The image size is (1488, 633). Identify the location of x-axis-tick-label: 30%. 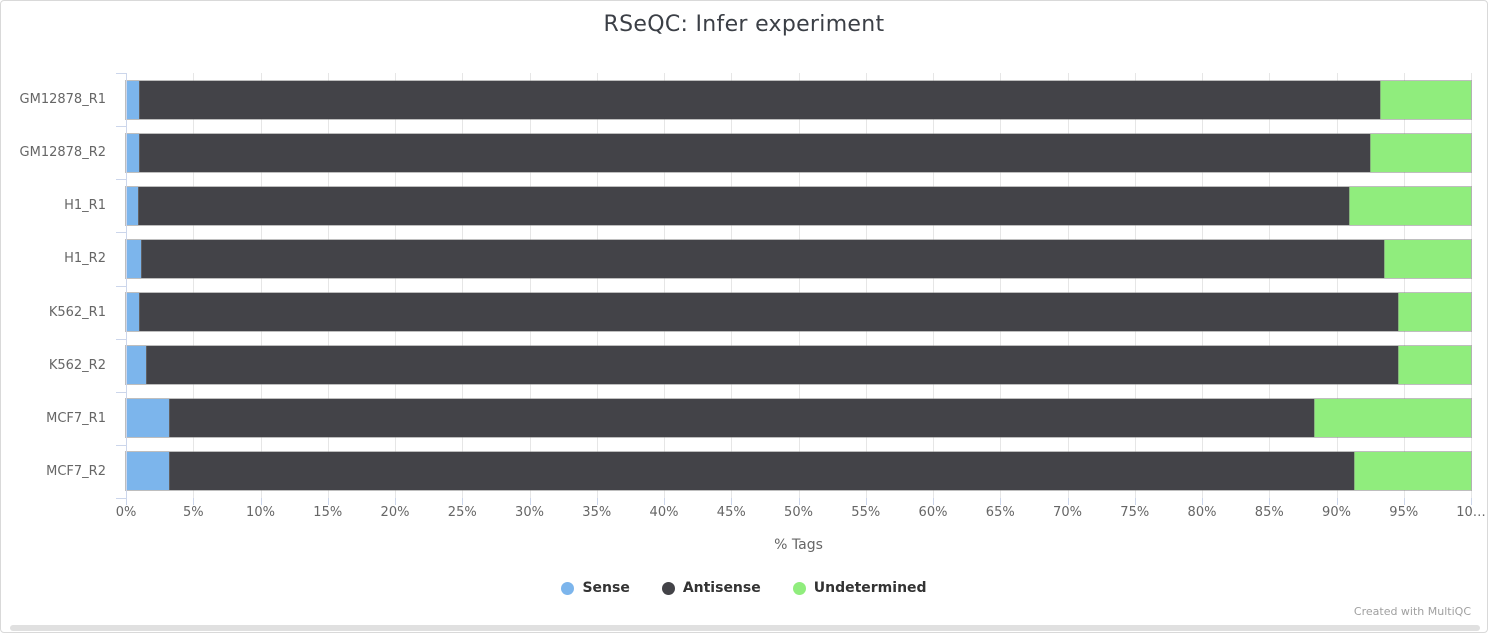
(529, 512).